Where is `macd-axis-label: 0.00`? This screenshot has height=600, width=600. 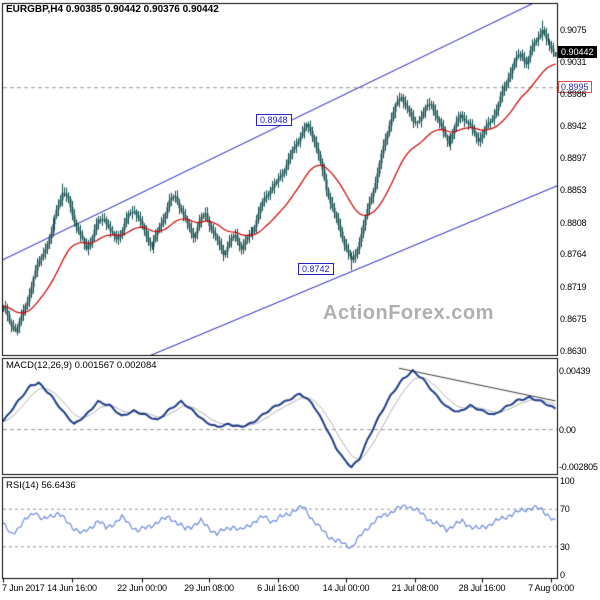
macd-axis-label: 0.00 is located at coordinates (567, 430).